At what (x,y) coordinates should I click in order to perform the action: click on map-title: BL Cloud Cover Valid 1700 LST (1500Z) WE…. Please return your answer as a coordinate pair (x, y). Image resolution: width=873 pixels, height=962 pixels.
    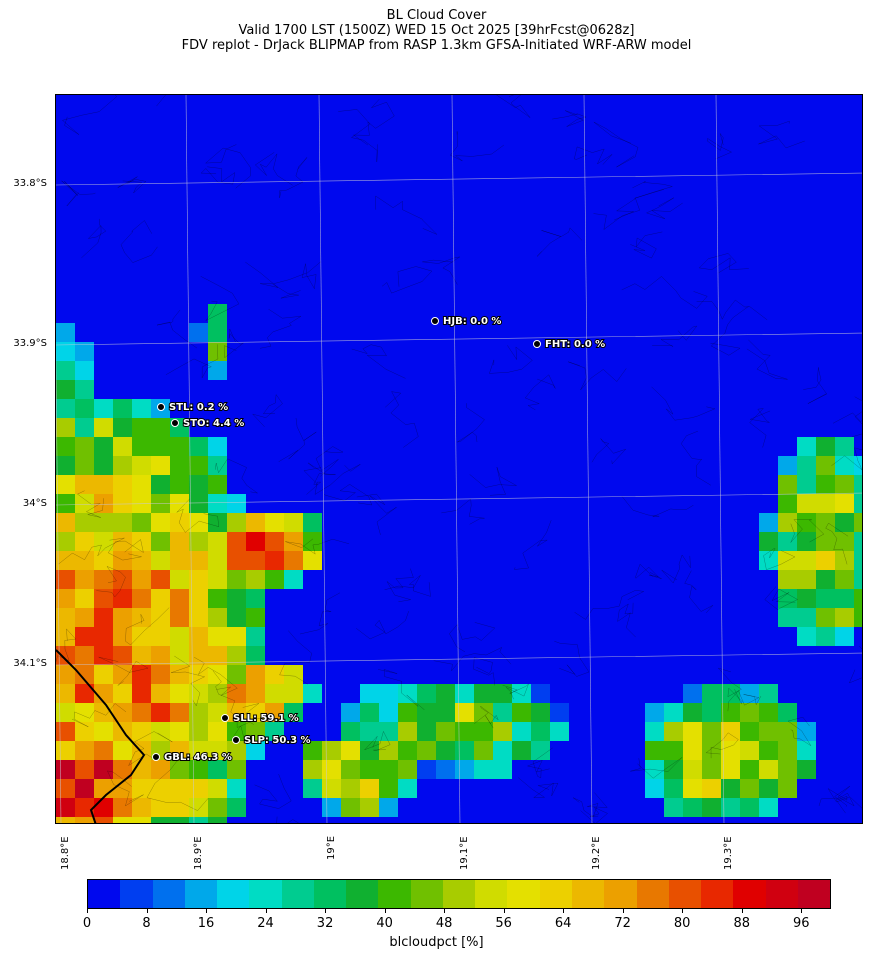
    Looking at the image, I should click on (436, 30).